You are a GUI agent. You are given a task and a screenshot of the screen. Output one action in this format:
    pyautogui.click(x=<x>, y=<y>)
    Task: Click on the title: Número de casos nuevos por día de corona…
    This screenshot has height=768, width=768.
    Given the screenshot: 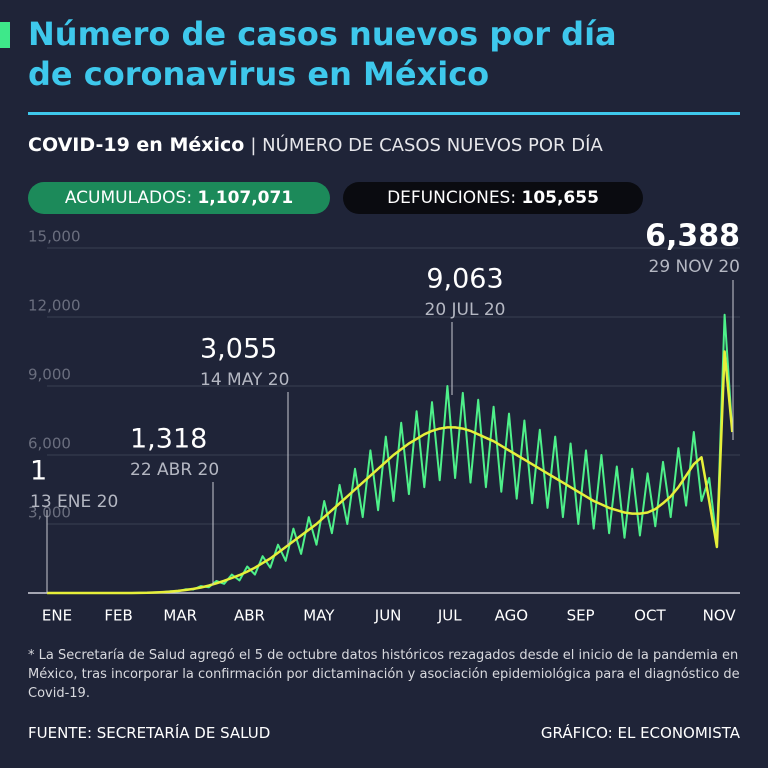 What is the action you would take?
    pyautogui.click(x=322, y=54)
    